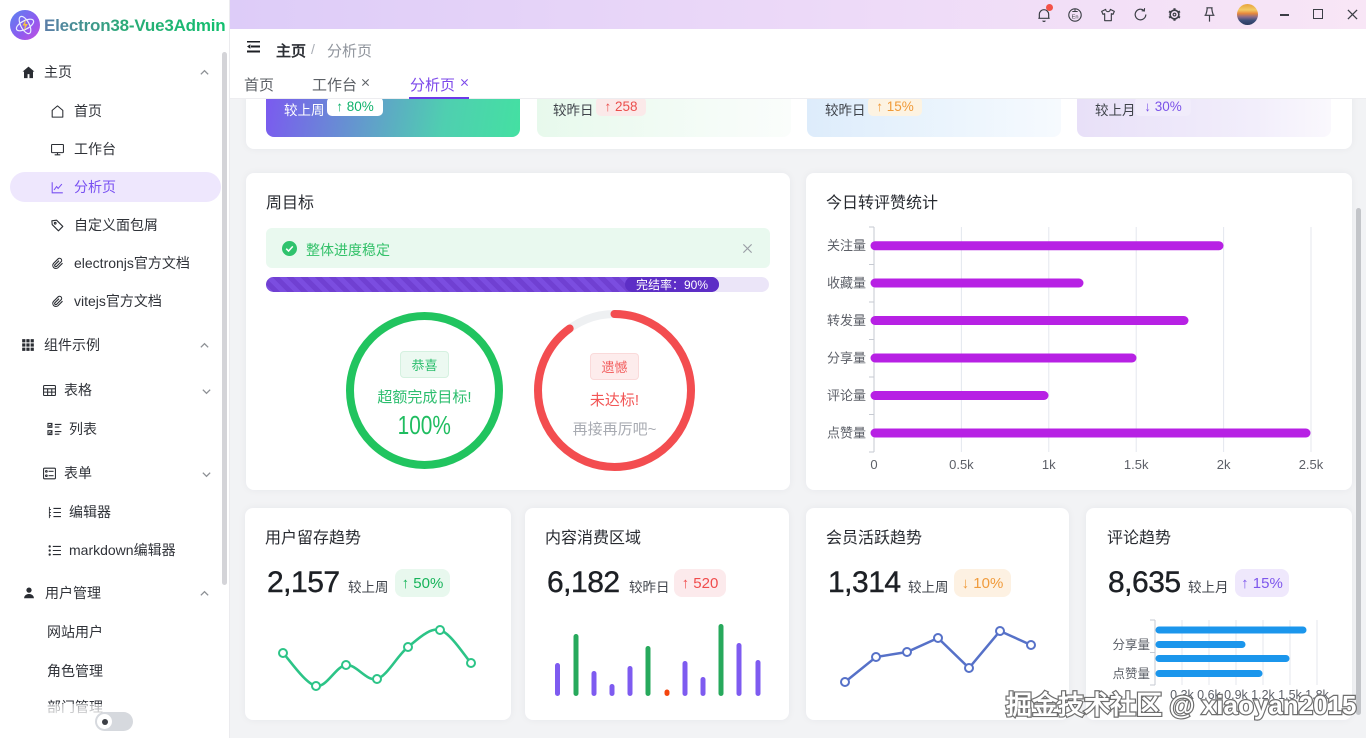 The width and height of the screenshot is (1366, 738). I want to click on svg-text: 0.3k, so click(1182, 695).